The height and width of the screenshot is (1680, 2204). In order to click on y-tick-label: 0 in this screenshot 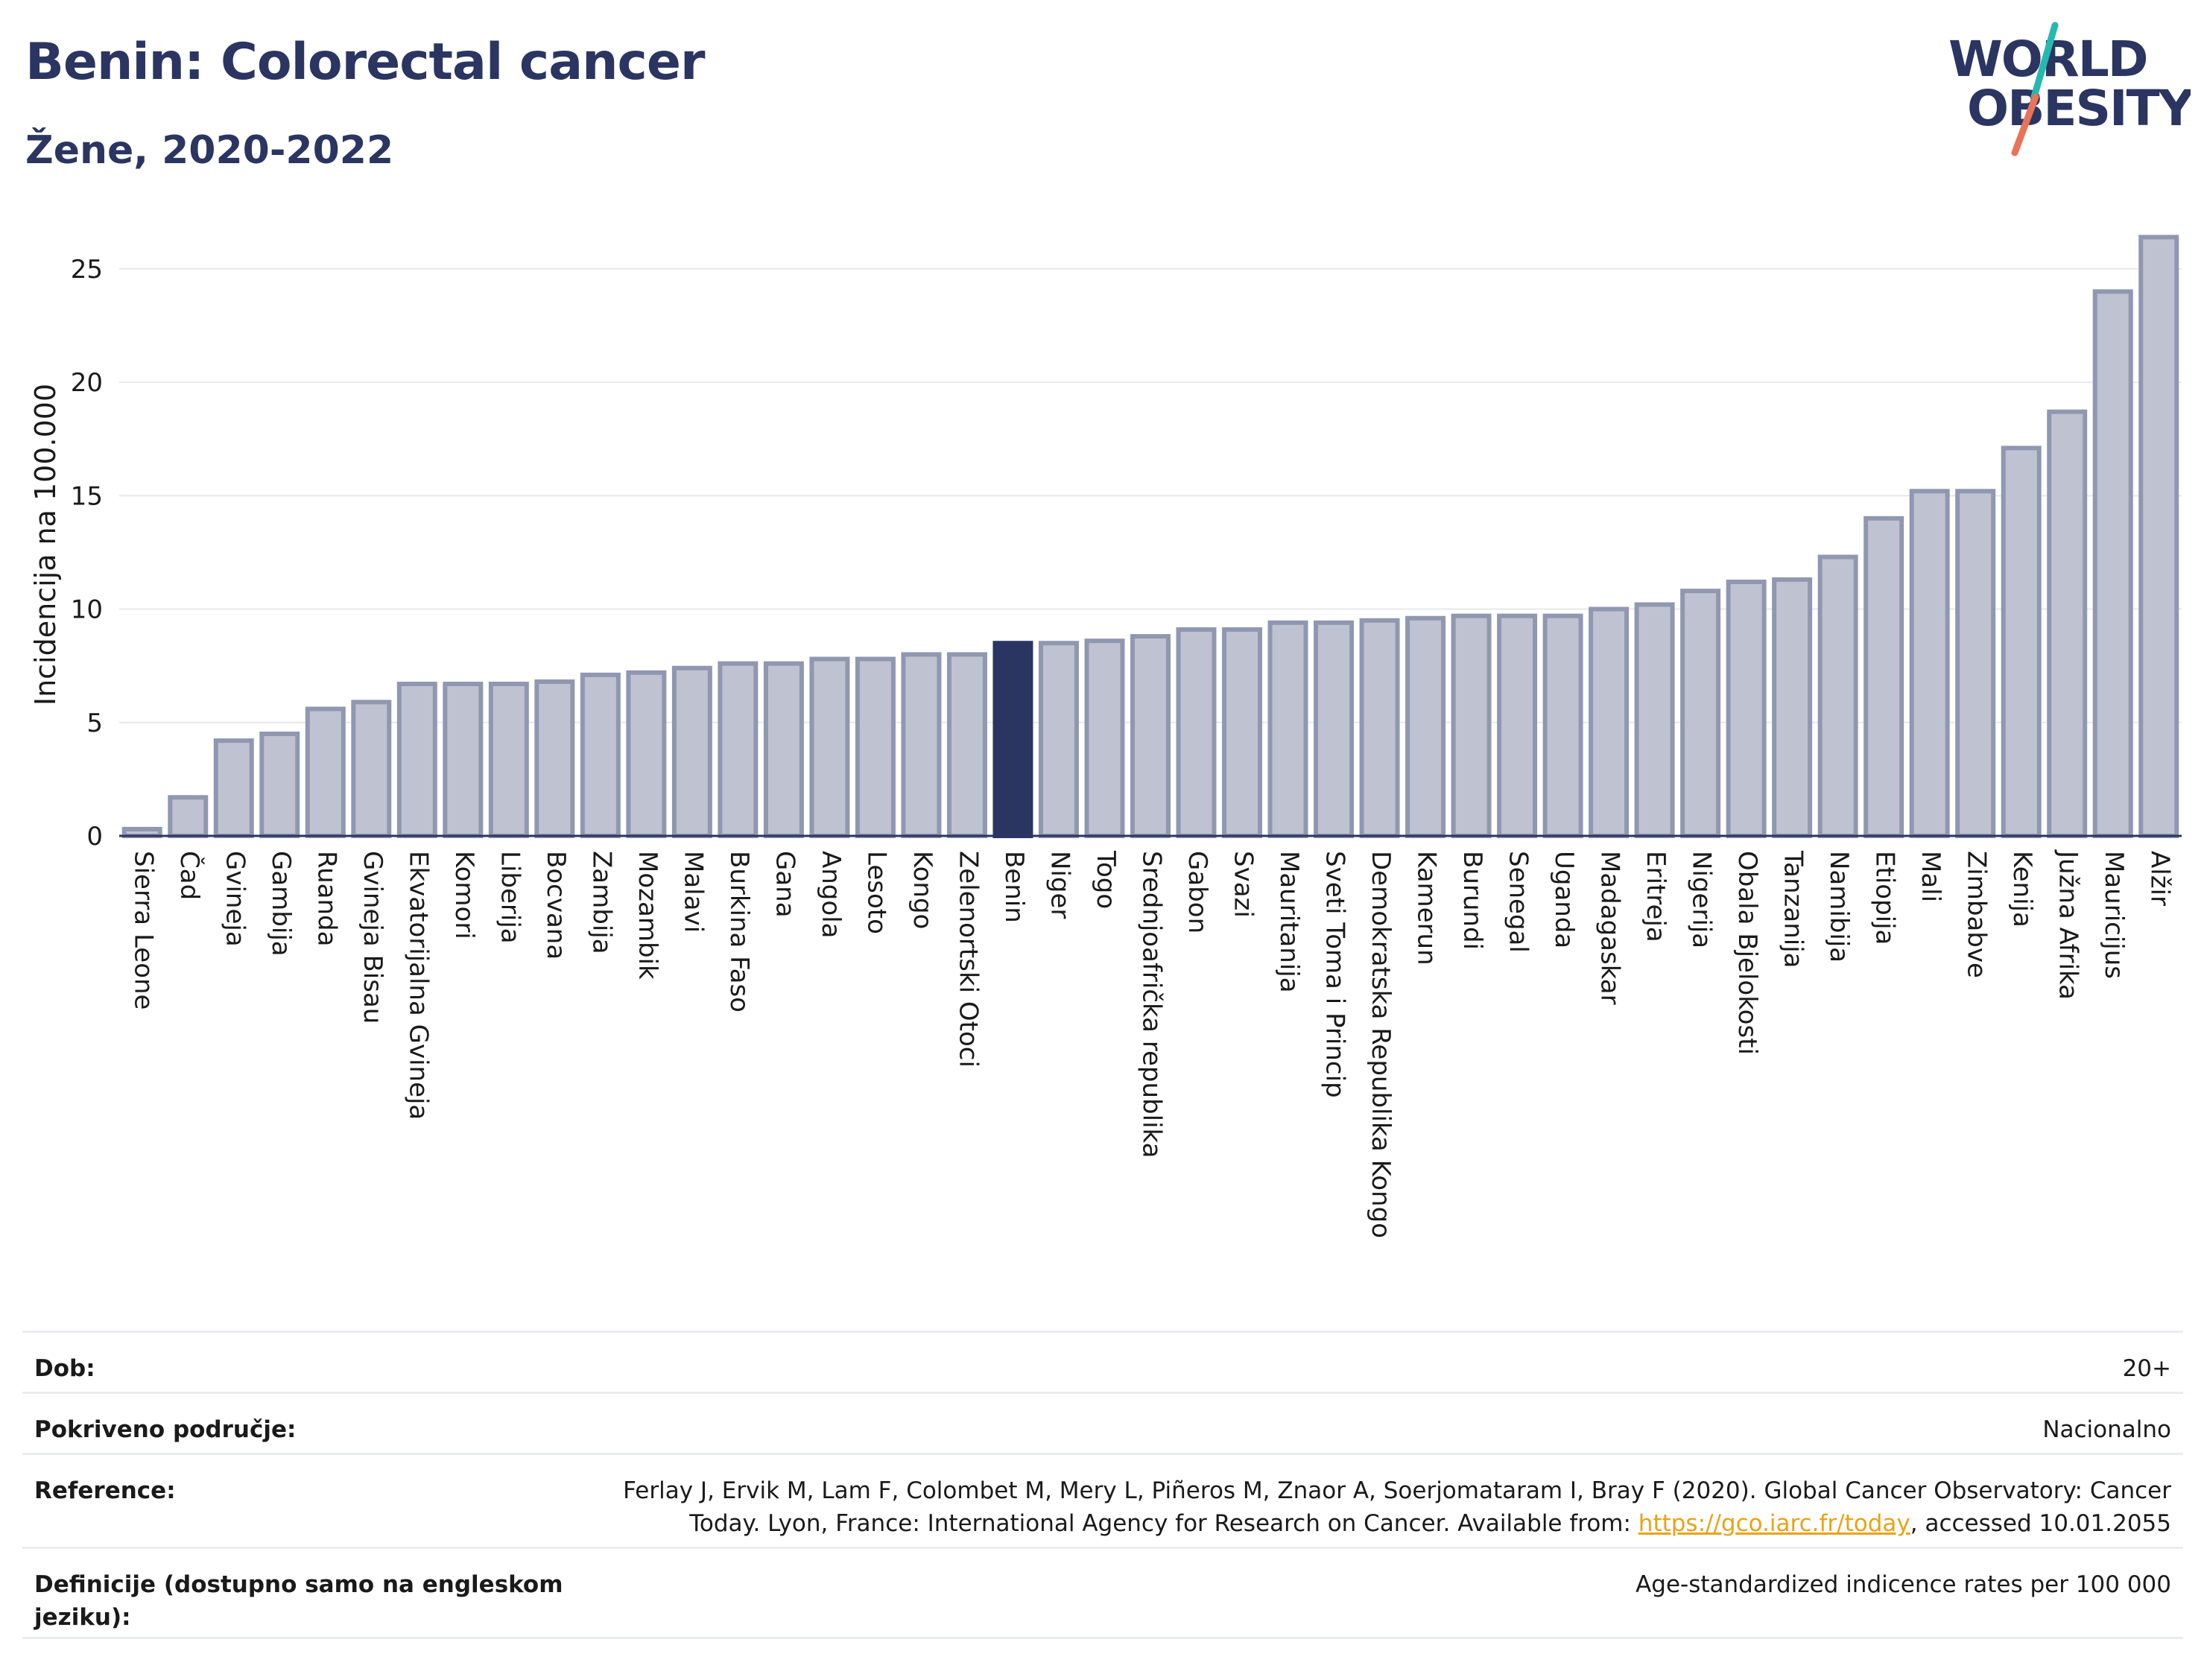, I will do `click(94, 837)`.